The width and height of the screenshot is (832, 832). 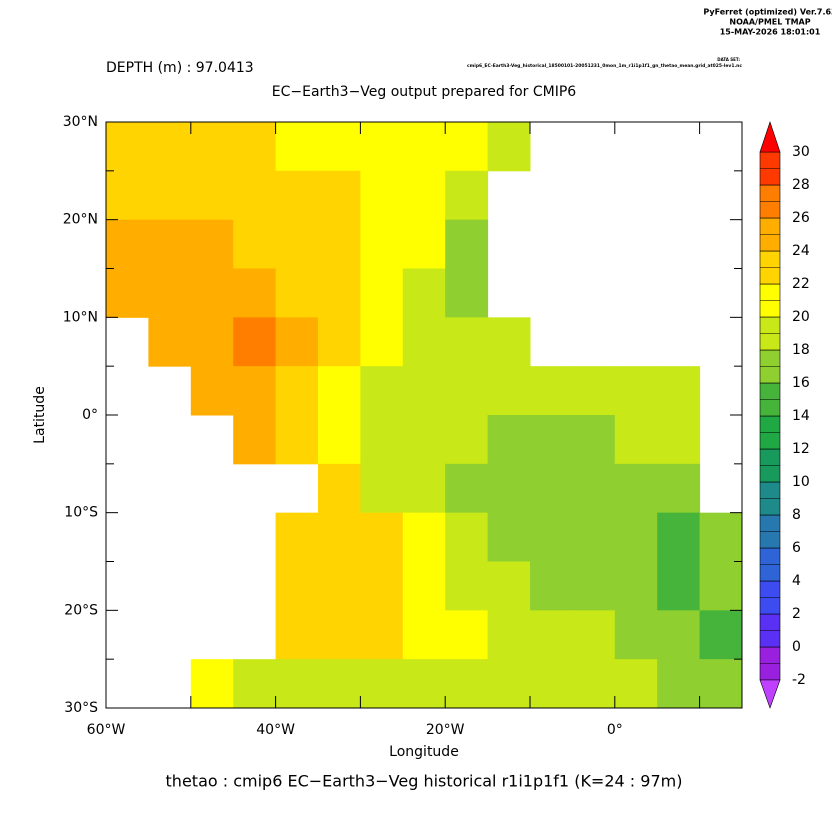 I want to click on chart-title: EC−Earth3−Veg output prepared for CMIP6, so click(x=424, y=92).